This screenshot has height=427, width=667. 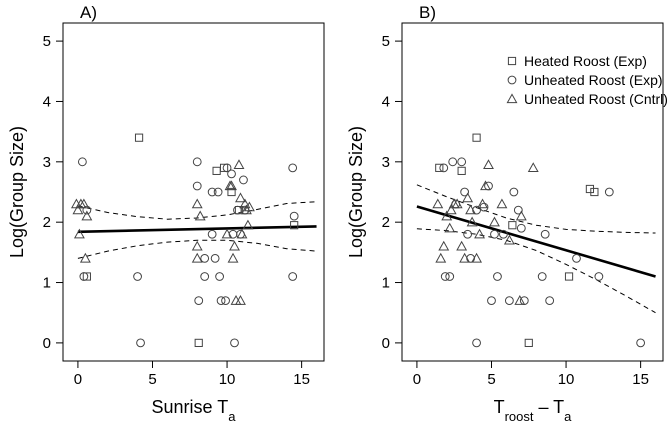 I want to click on x-tick-label: 10, so click(x=227, y=379).